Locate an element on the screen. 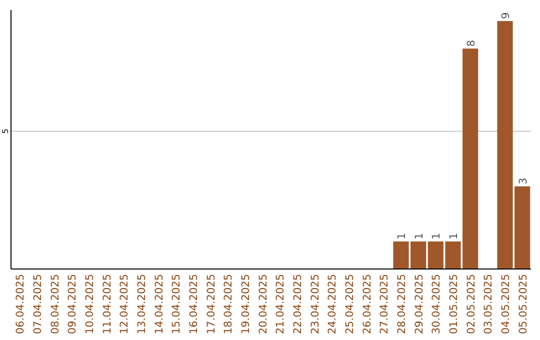  x-tick-label: 13.04.2025 is located at coordinates (142, 304).